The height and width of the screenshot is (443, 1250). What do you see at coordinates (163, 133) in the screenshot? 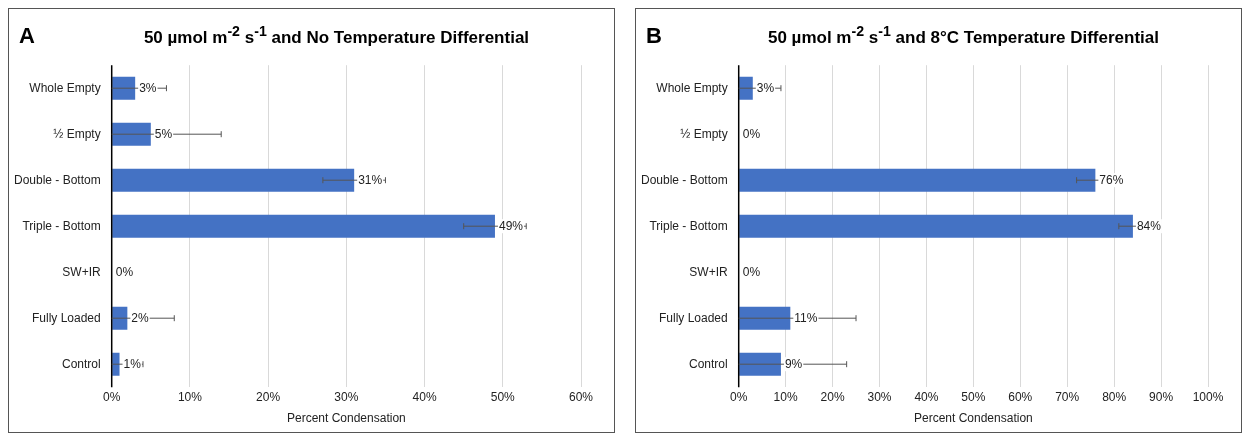
I see `data-label: 5%` at bounding box center [163, 133].